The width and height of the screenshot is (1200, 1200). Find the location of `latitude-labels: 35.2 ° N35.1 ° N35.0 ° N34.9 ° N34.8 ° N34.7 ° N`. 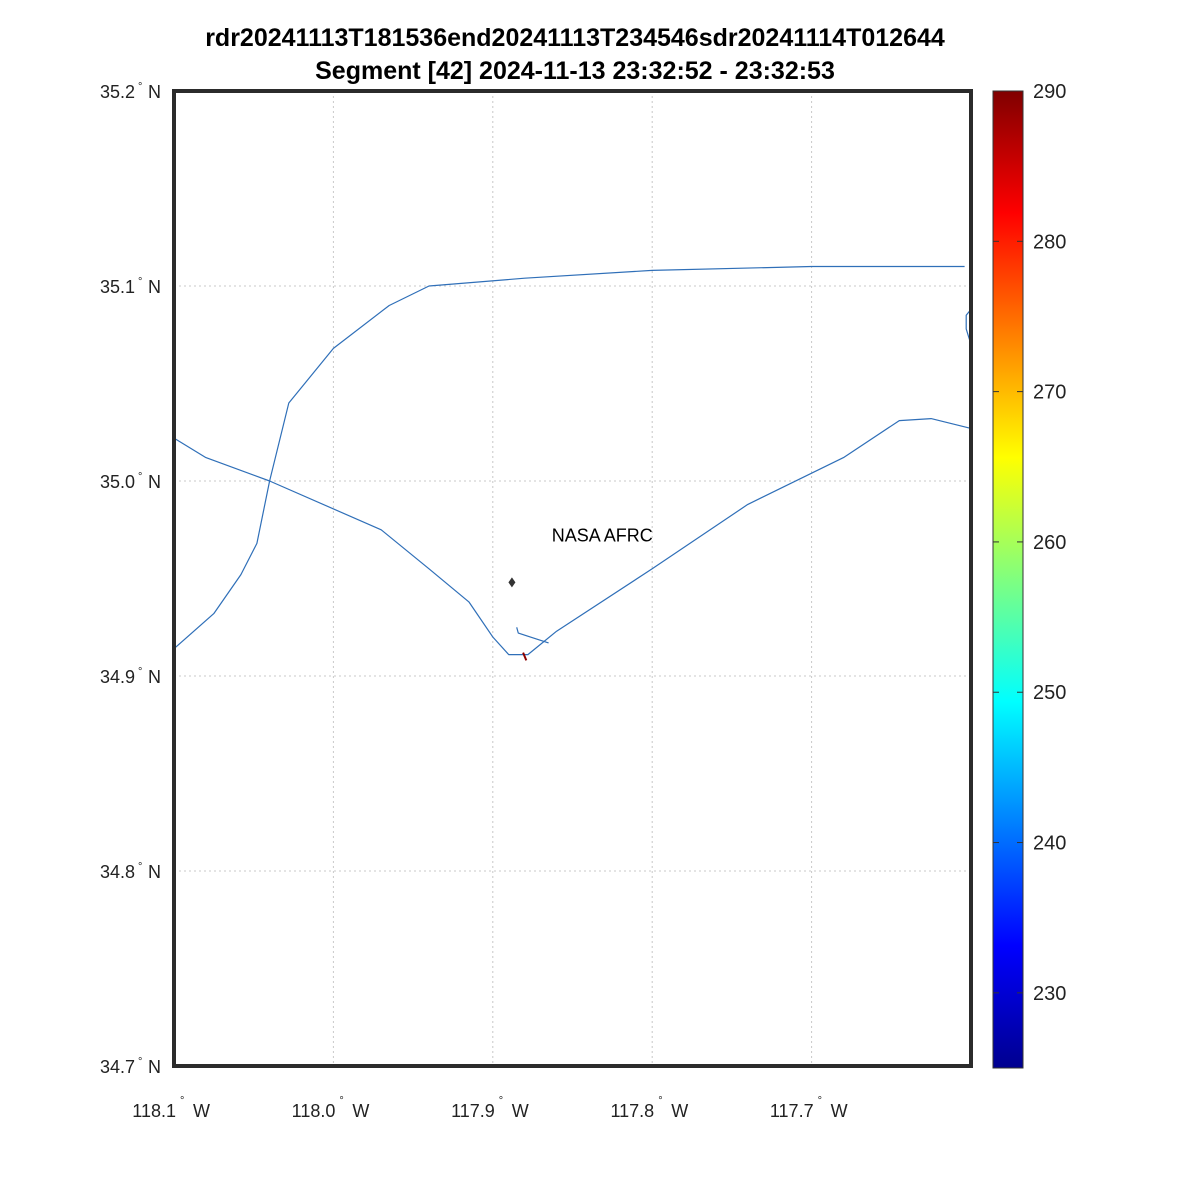

latitude-labels: 35.2 ° N35.1 ° N35.0 ° N34.9 ° N34.8 ° N34.7 ° N is located at coordinates (130, 579).